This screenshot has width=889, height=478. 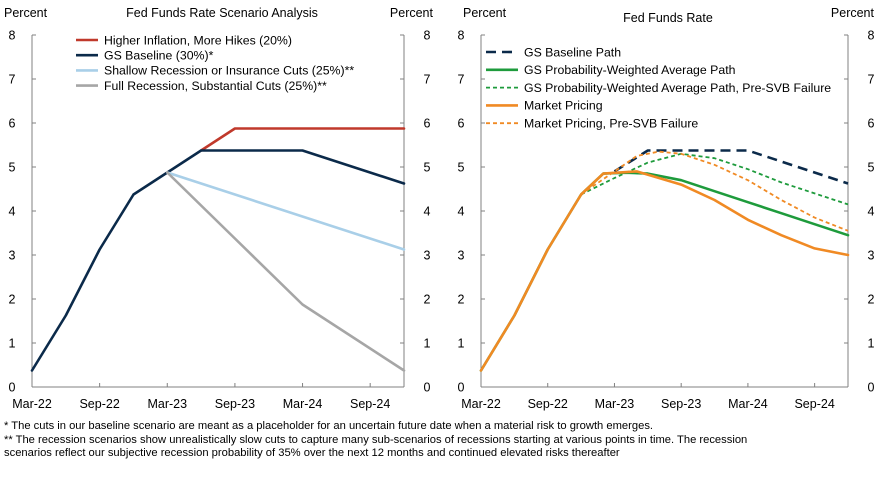 What do you see at coordinates (159, 56) in the screenshot?
I see `chart1-legend-label-2: GS Baseline (30%)*` at bounding box center [159, 56].